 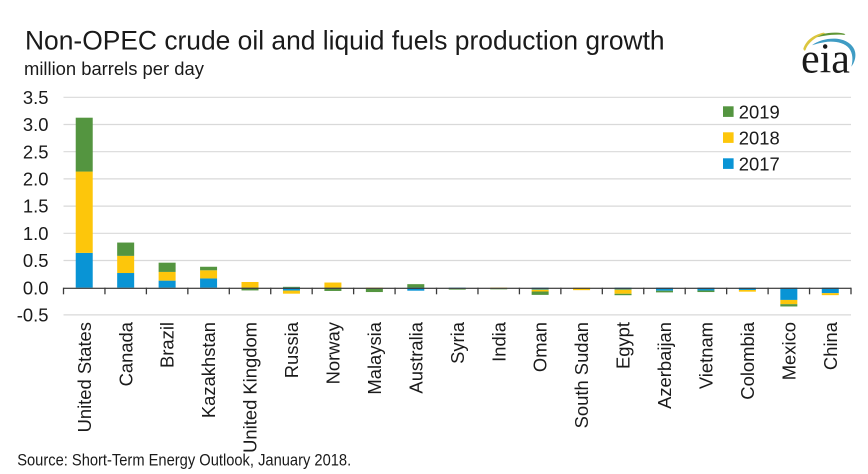 I want to click on svg-text: Malaysia, so click(x=374, y=357).